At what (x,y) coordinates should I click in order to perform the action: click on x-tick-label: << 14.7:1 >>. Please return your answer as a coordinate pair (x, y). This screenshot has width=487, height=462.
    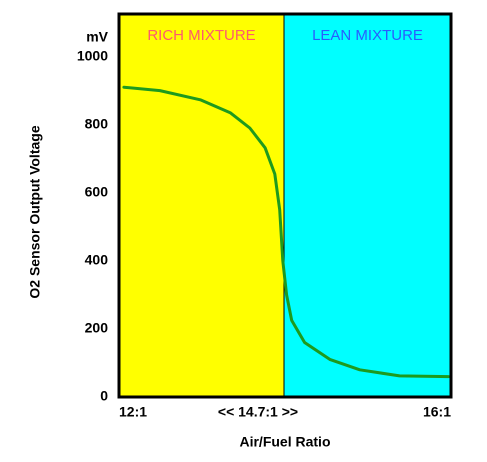
    Looking at the image, I should click on (258, 412).